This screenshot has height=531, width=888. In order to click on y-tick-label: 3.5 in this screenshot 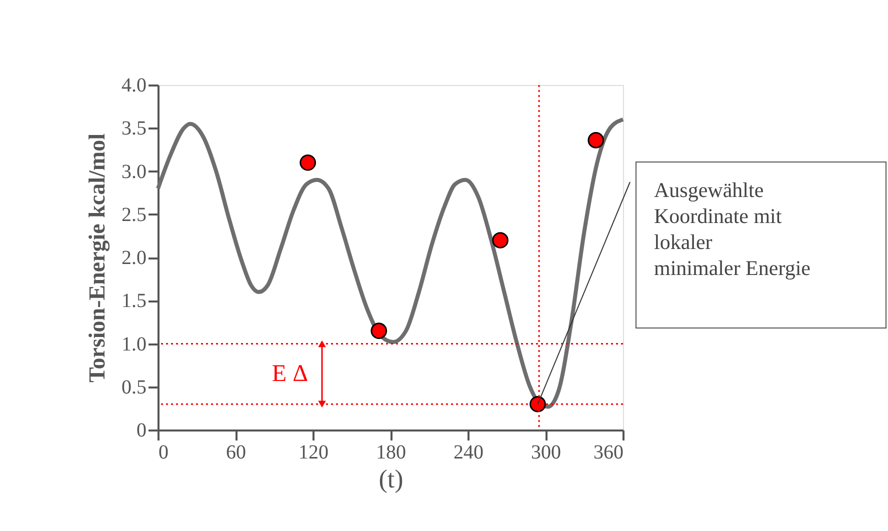, I will do `click(134, 129)`.